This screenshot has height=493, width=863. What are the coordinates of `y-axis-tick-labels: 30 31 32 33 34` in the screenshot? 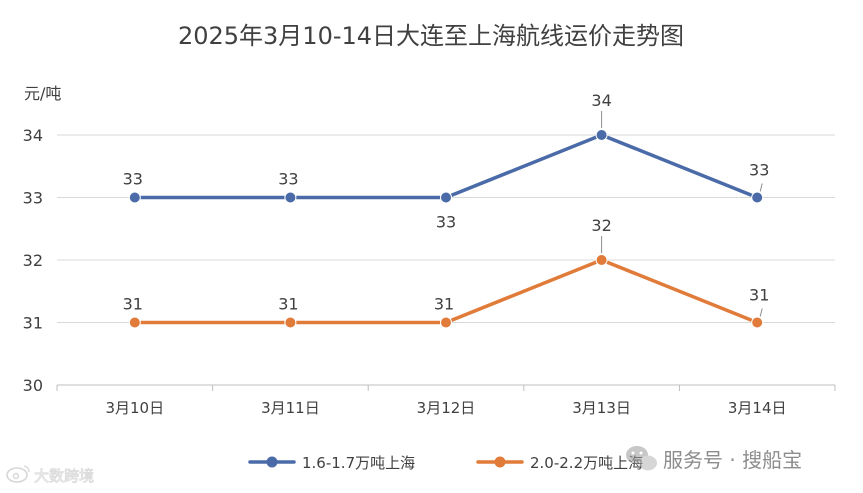 It's located at (33, 260).